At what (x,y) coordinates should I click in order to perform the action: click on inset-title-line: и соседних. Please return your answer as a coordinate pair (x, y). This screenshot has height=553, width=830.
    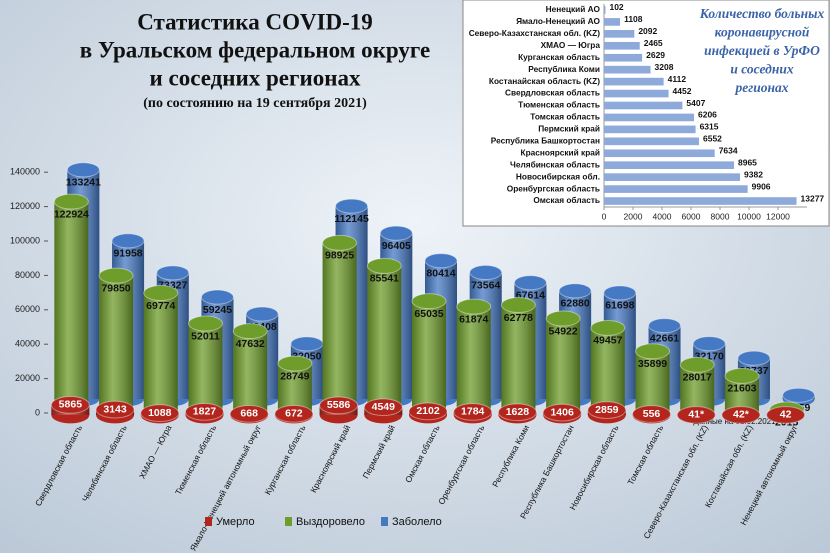
    Looking at the image, I should click on (761, 69).